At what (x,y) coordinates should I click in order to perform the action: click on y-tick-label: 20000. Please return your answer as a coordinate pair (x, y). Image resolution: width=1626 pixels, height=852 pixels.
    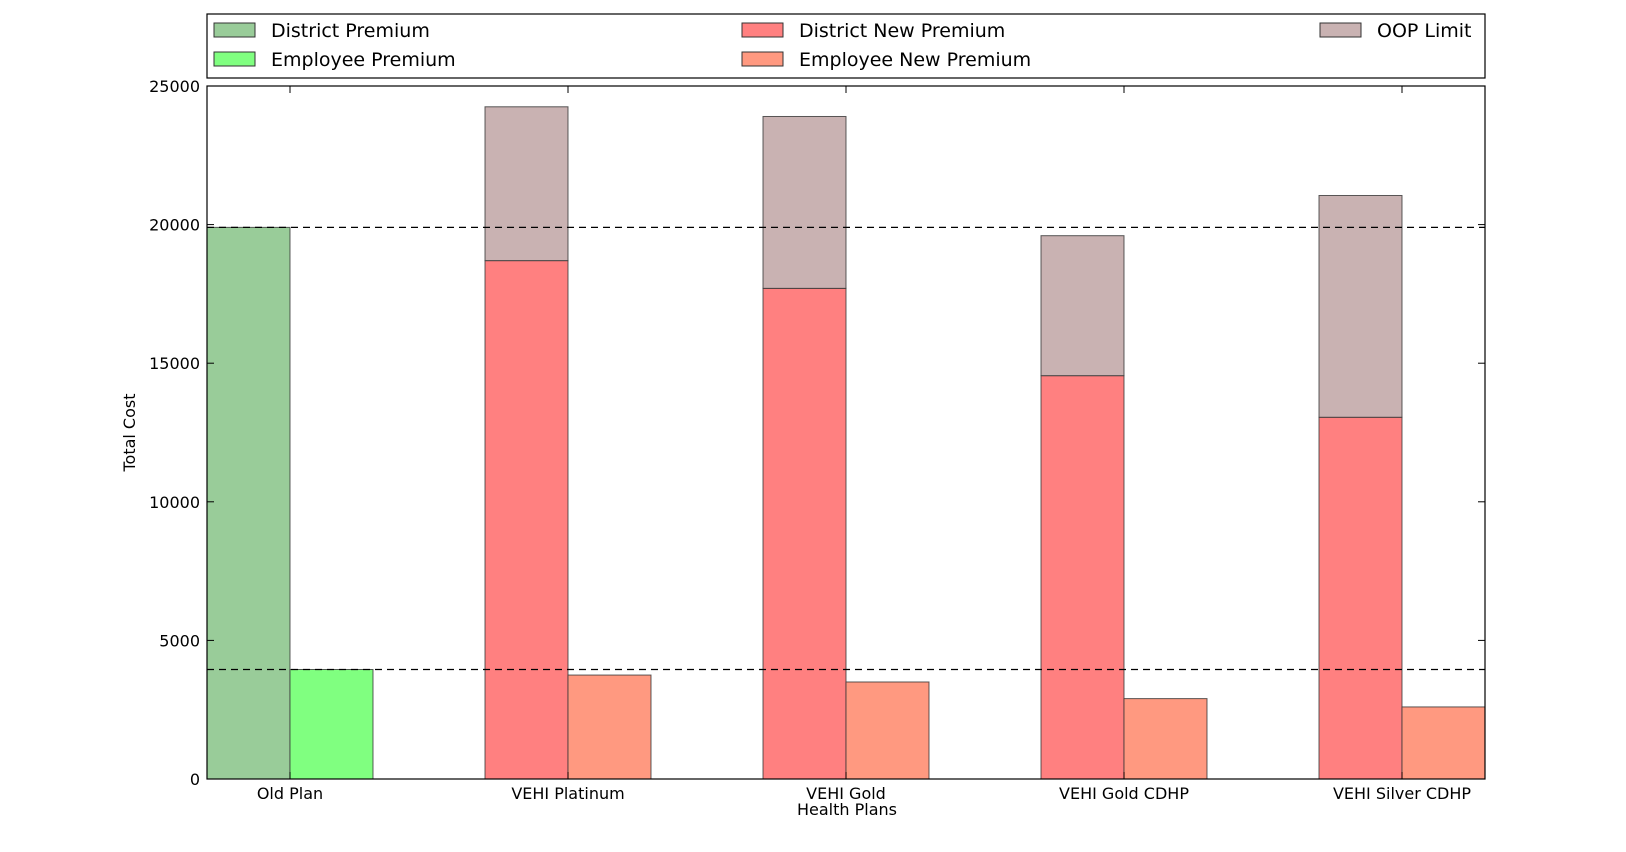
    Looking at the image, I should click on (174, 225).